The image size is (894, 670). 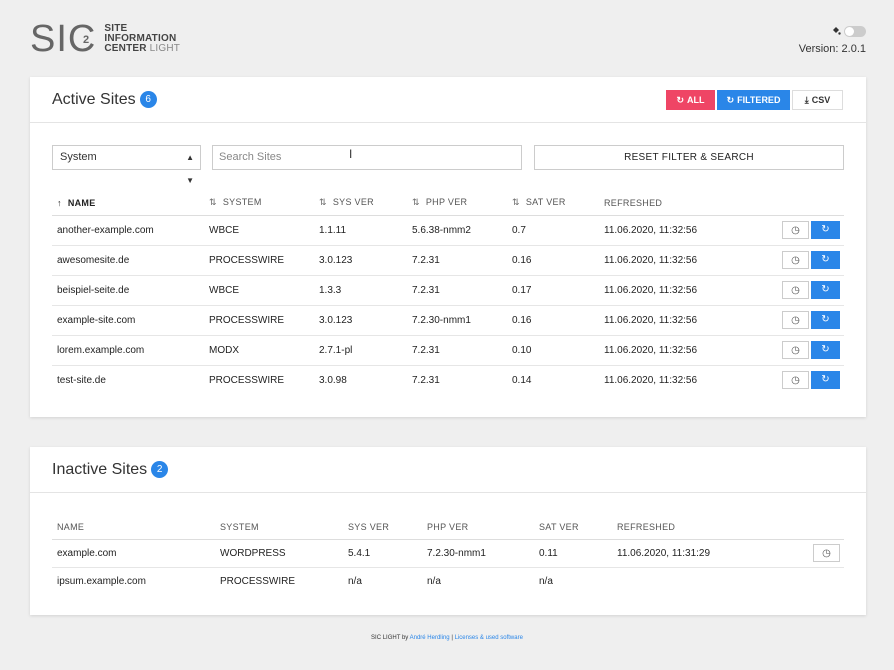 What do you see at coordinates (573, 527) in the screenshot?
I see `col-header-sat-ver: SAT VER` at bounding box center [573, 527].